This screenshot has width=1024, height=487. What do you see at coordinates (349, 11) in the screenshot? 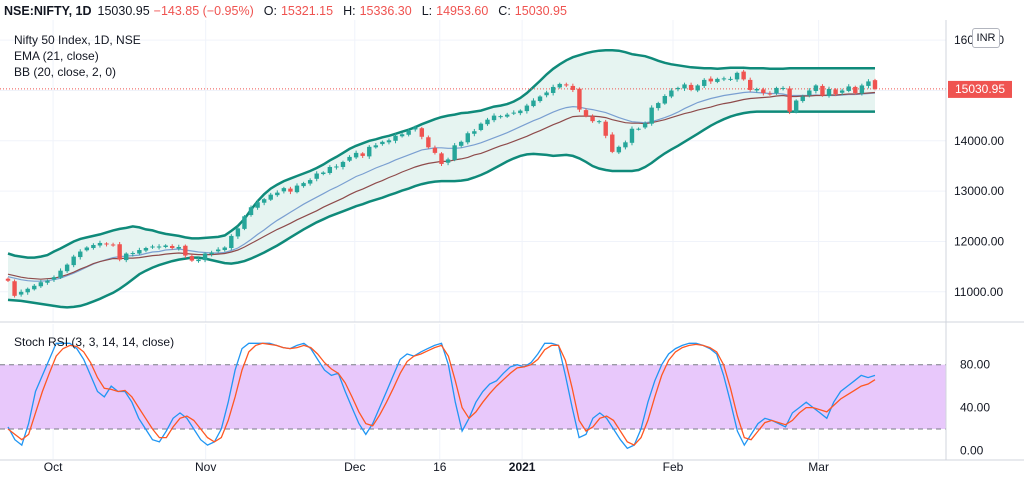
I see `high-label: H:` at bounding box center [349, 11].